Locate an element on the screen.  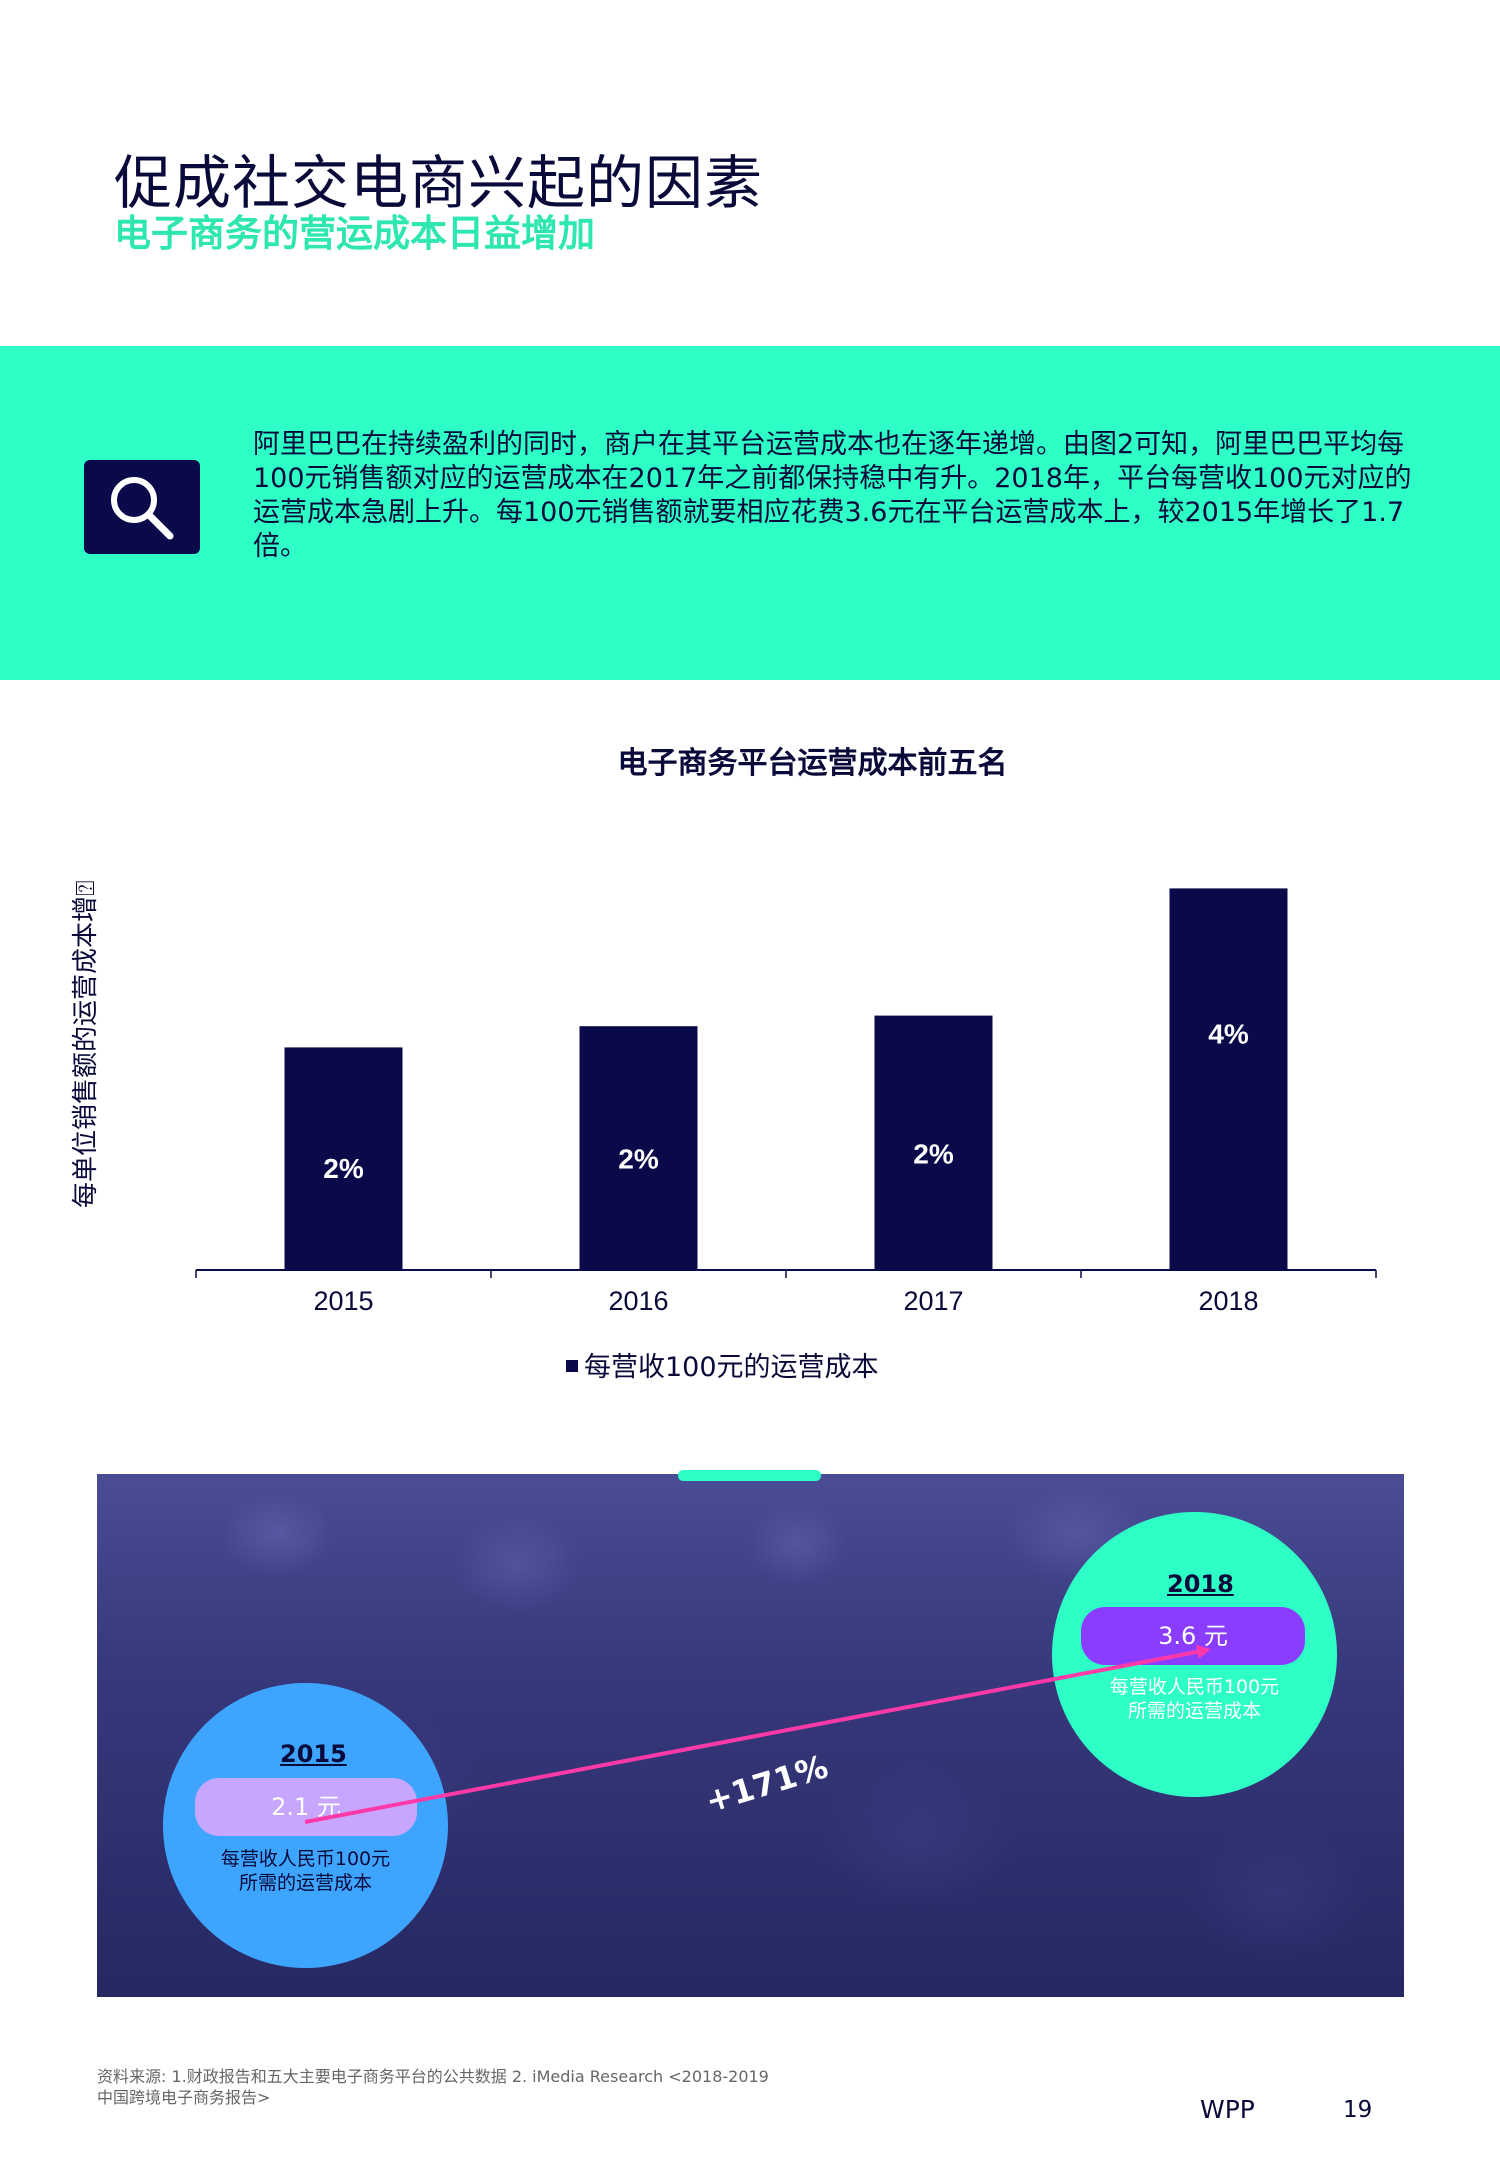
year-2018-label: 2018 is located at coordinates (1200, 1584).